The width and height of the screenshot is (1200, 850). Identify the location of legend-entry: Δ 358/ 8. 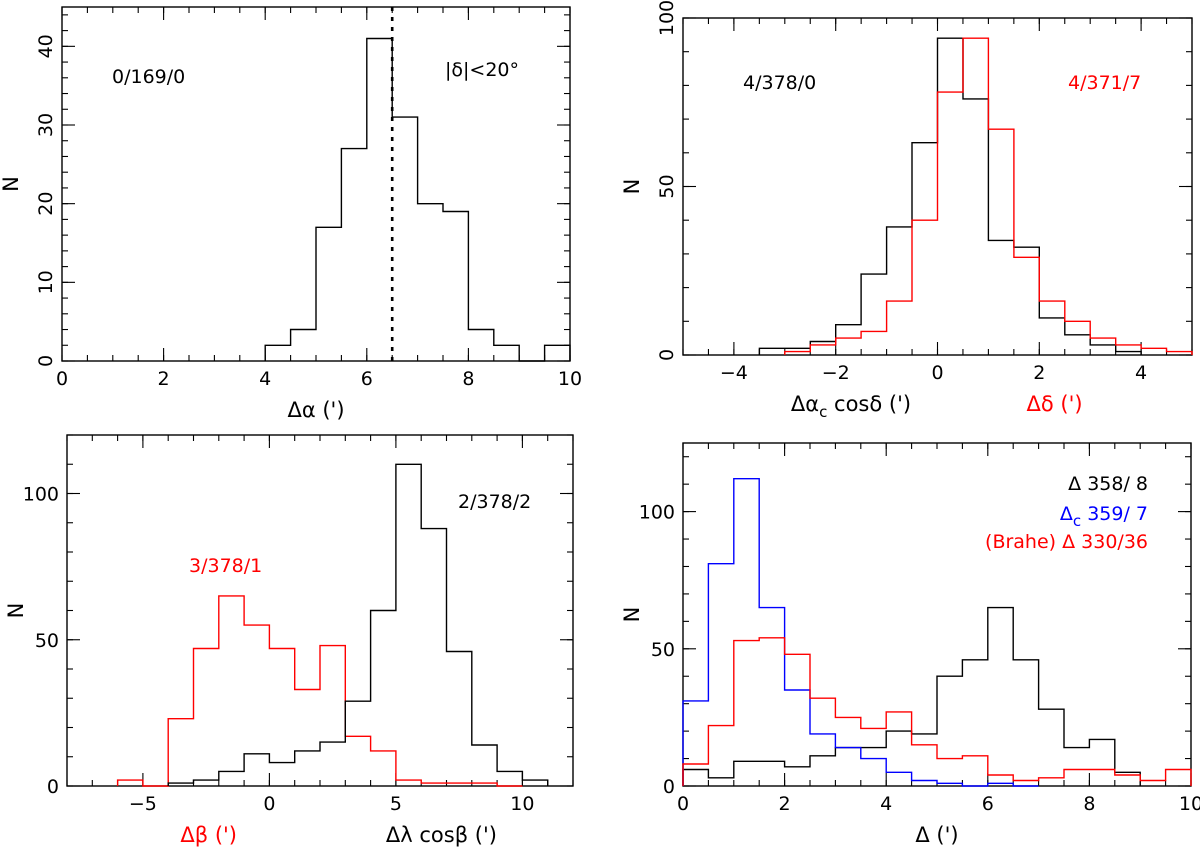
(1108, 484).